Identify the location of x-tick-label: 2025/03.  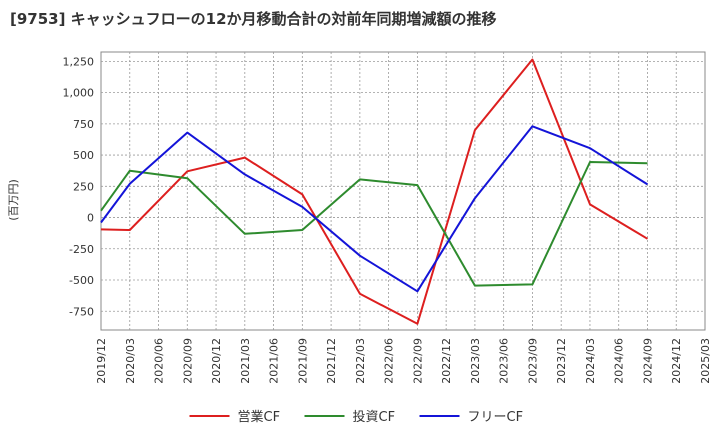
(705, 361).